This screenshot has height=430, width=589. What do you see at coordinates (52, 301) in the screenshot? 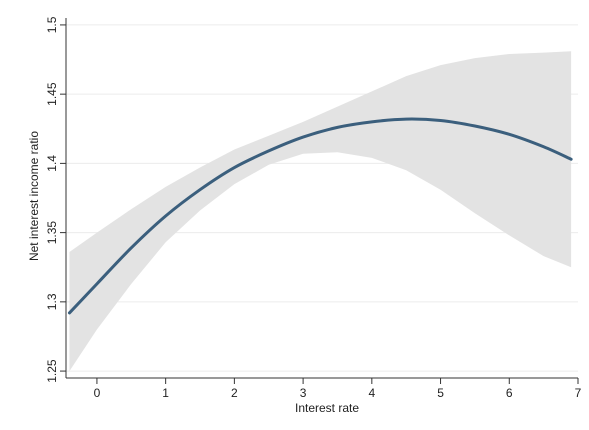
I see `y-tick-label-1: 1.3` at bounding box center [52, 301].